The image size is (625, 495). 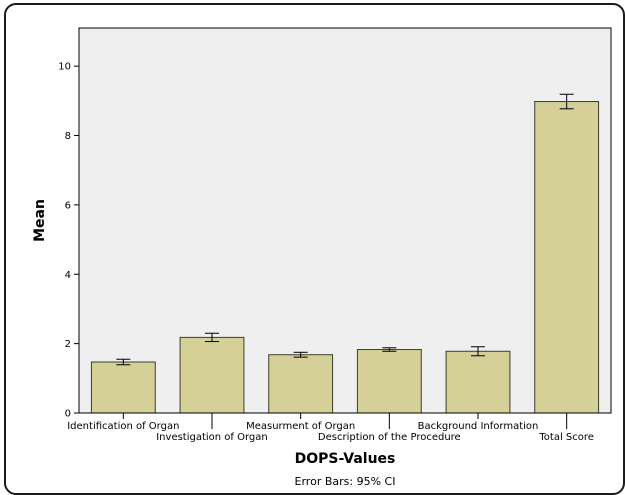 What do you see at coordinates (345, 481) in the screenshot?
I see `error-bars-note: Error Bars: 95% CI` at bounding box center [345, 481].